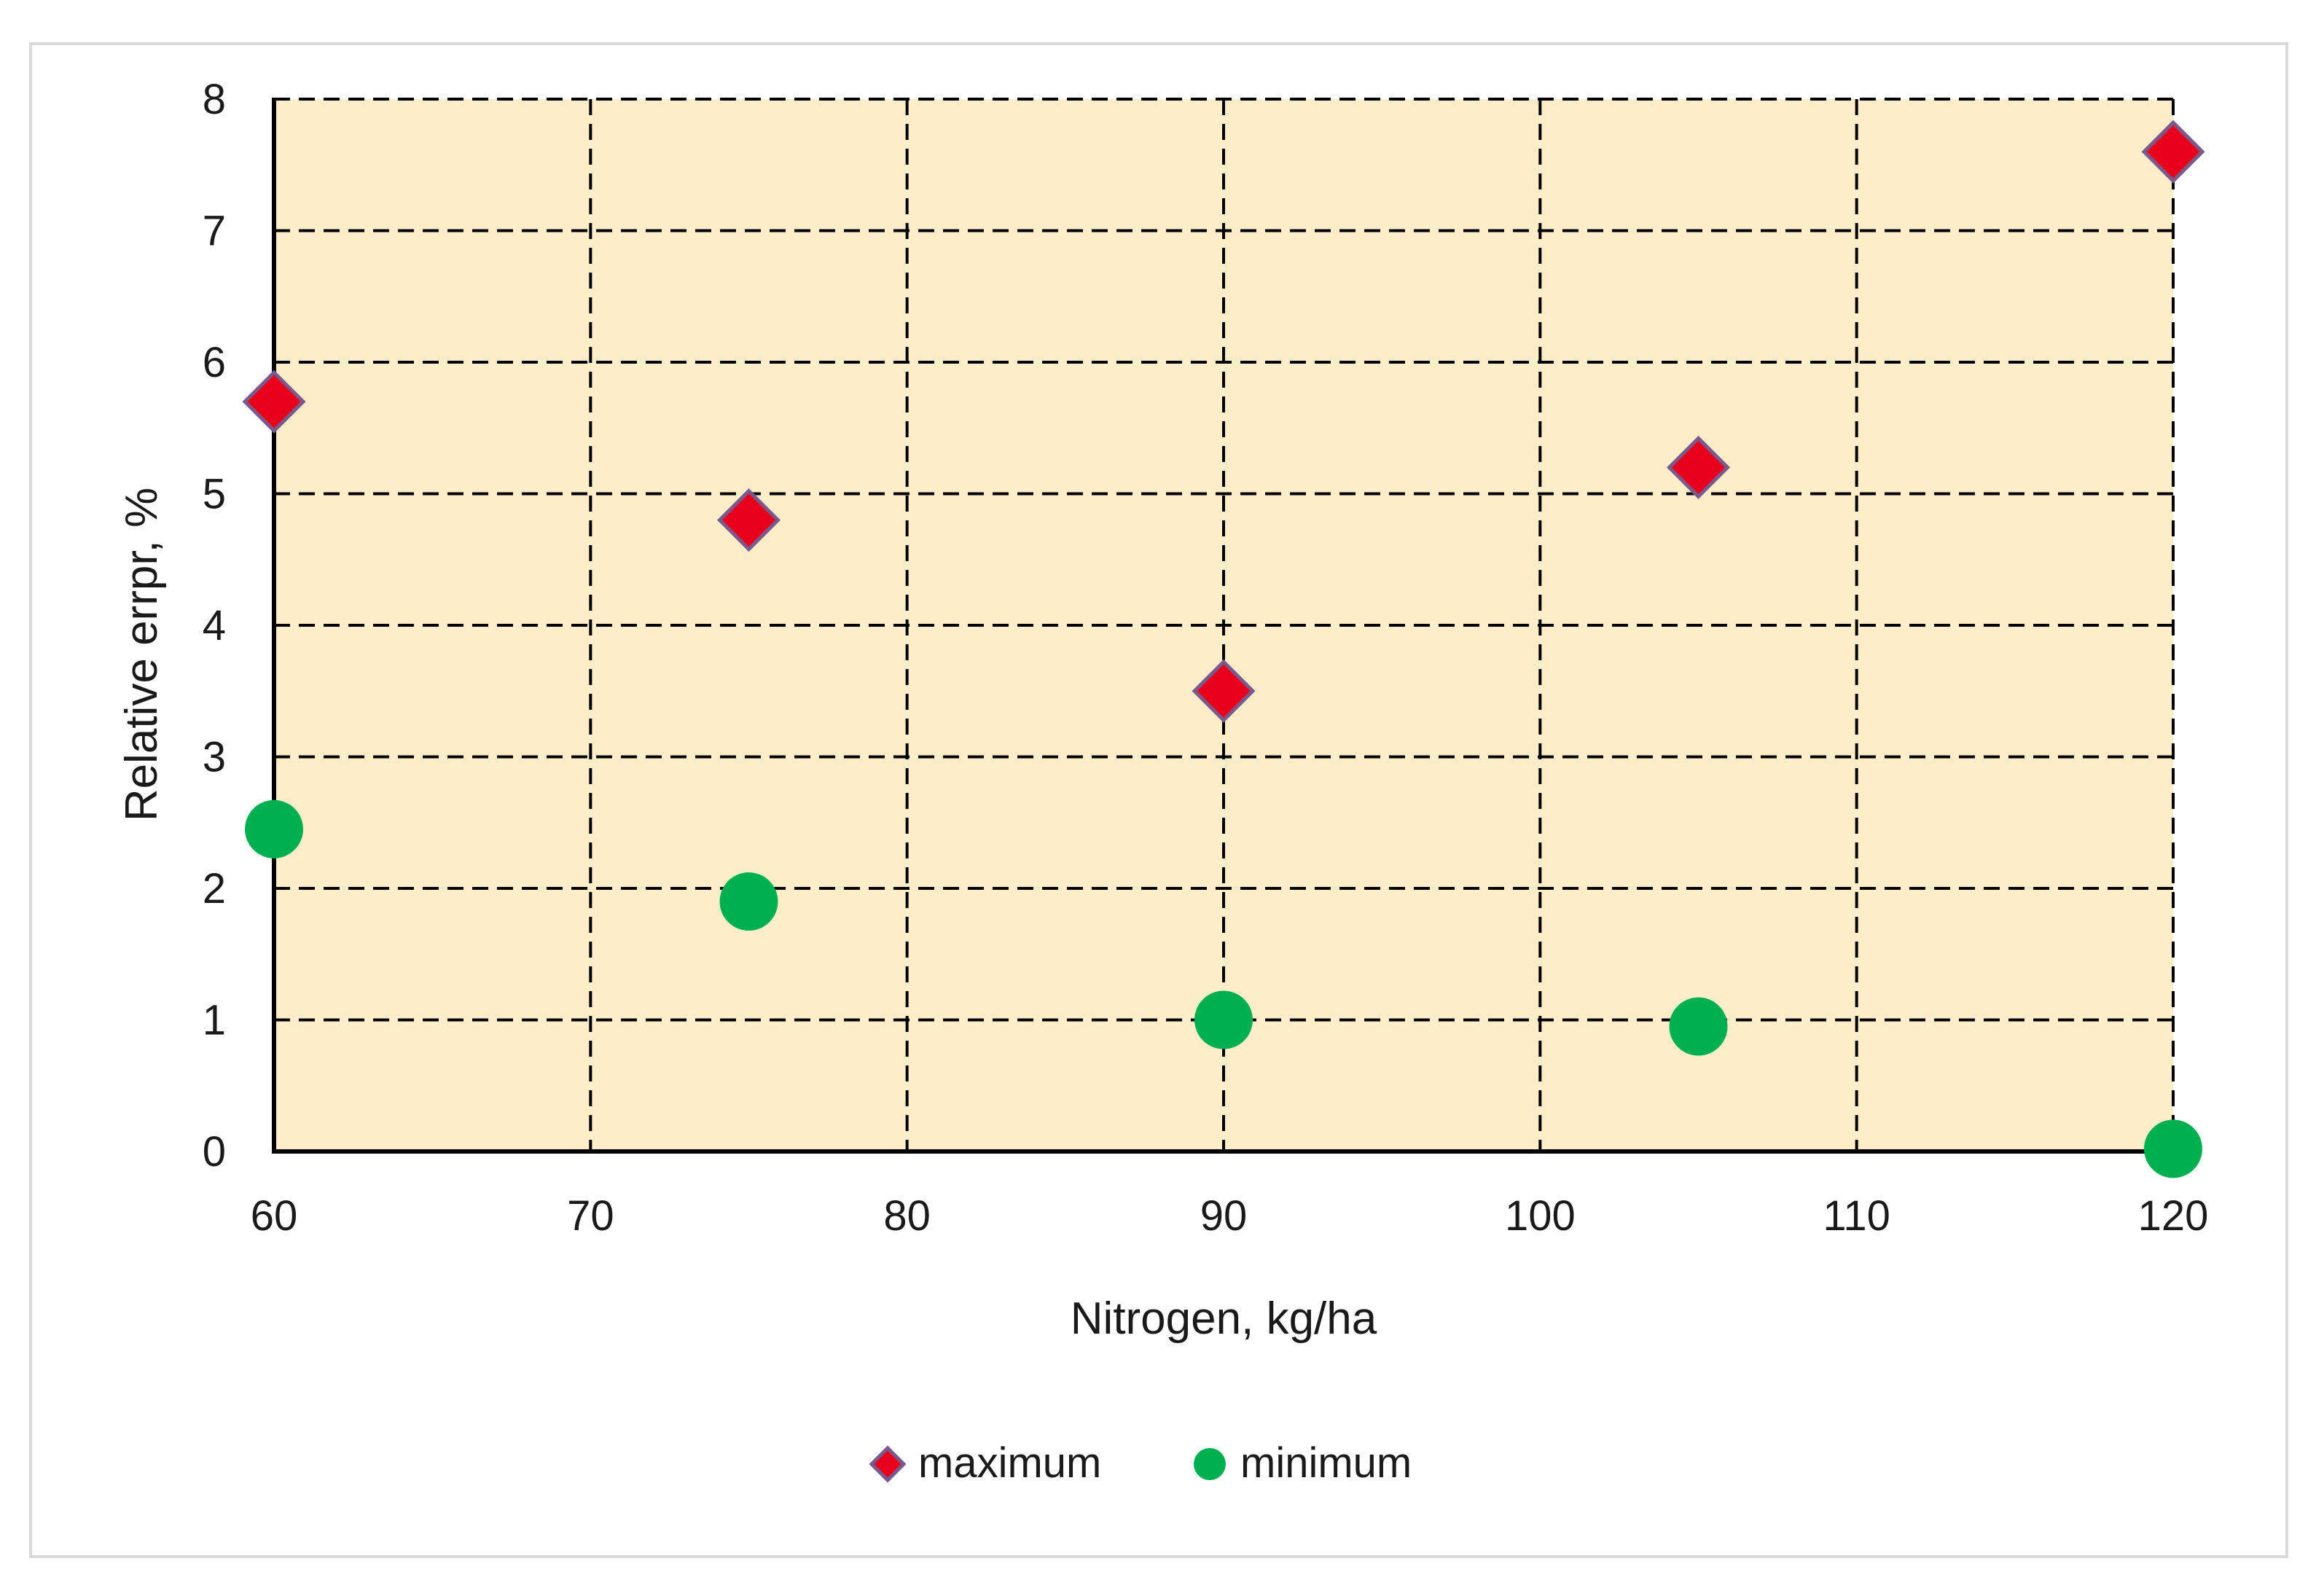 The height and width of the screenshot is (1596, 2316). I want to click on x-tick-label: 90, so click(1224, 1216).